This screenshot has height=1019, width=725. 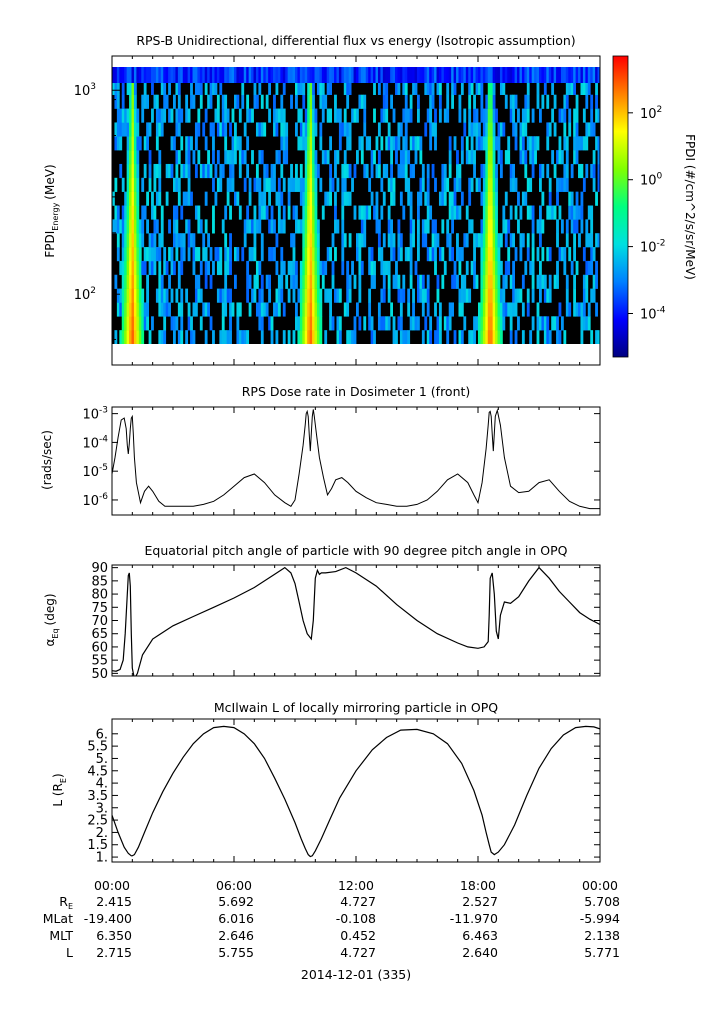 I want to click on pitch-x-ticks, so click(x=356, y=620).